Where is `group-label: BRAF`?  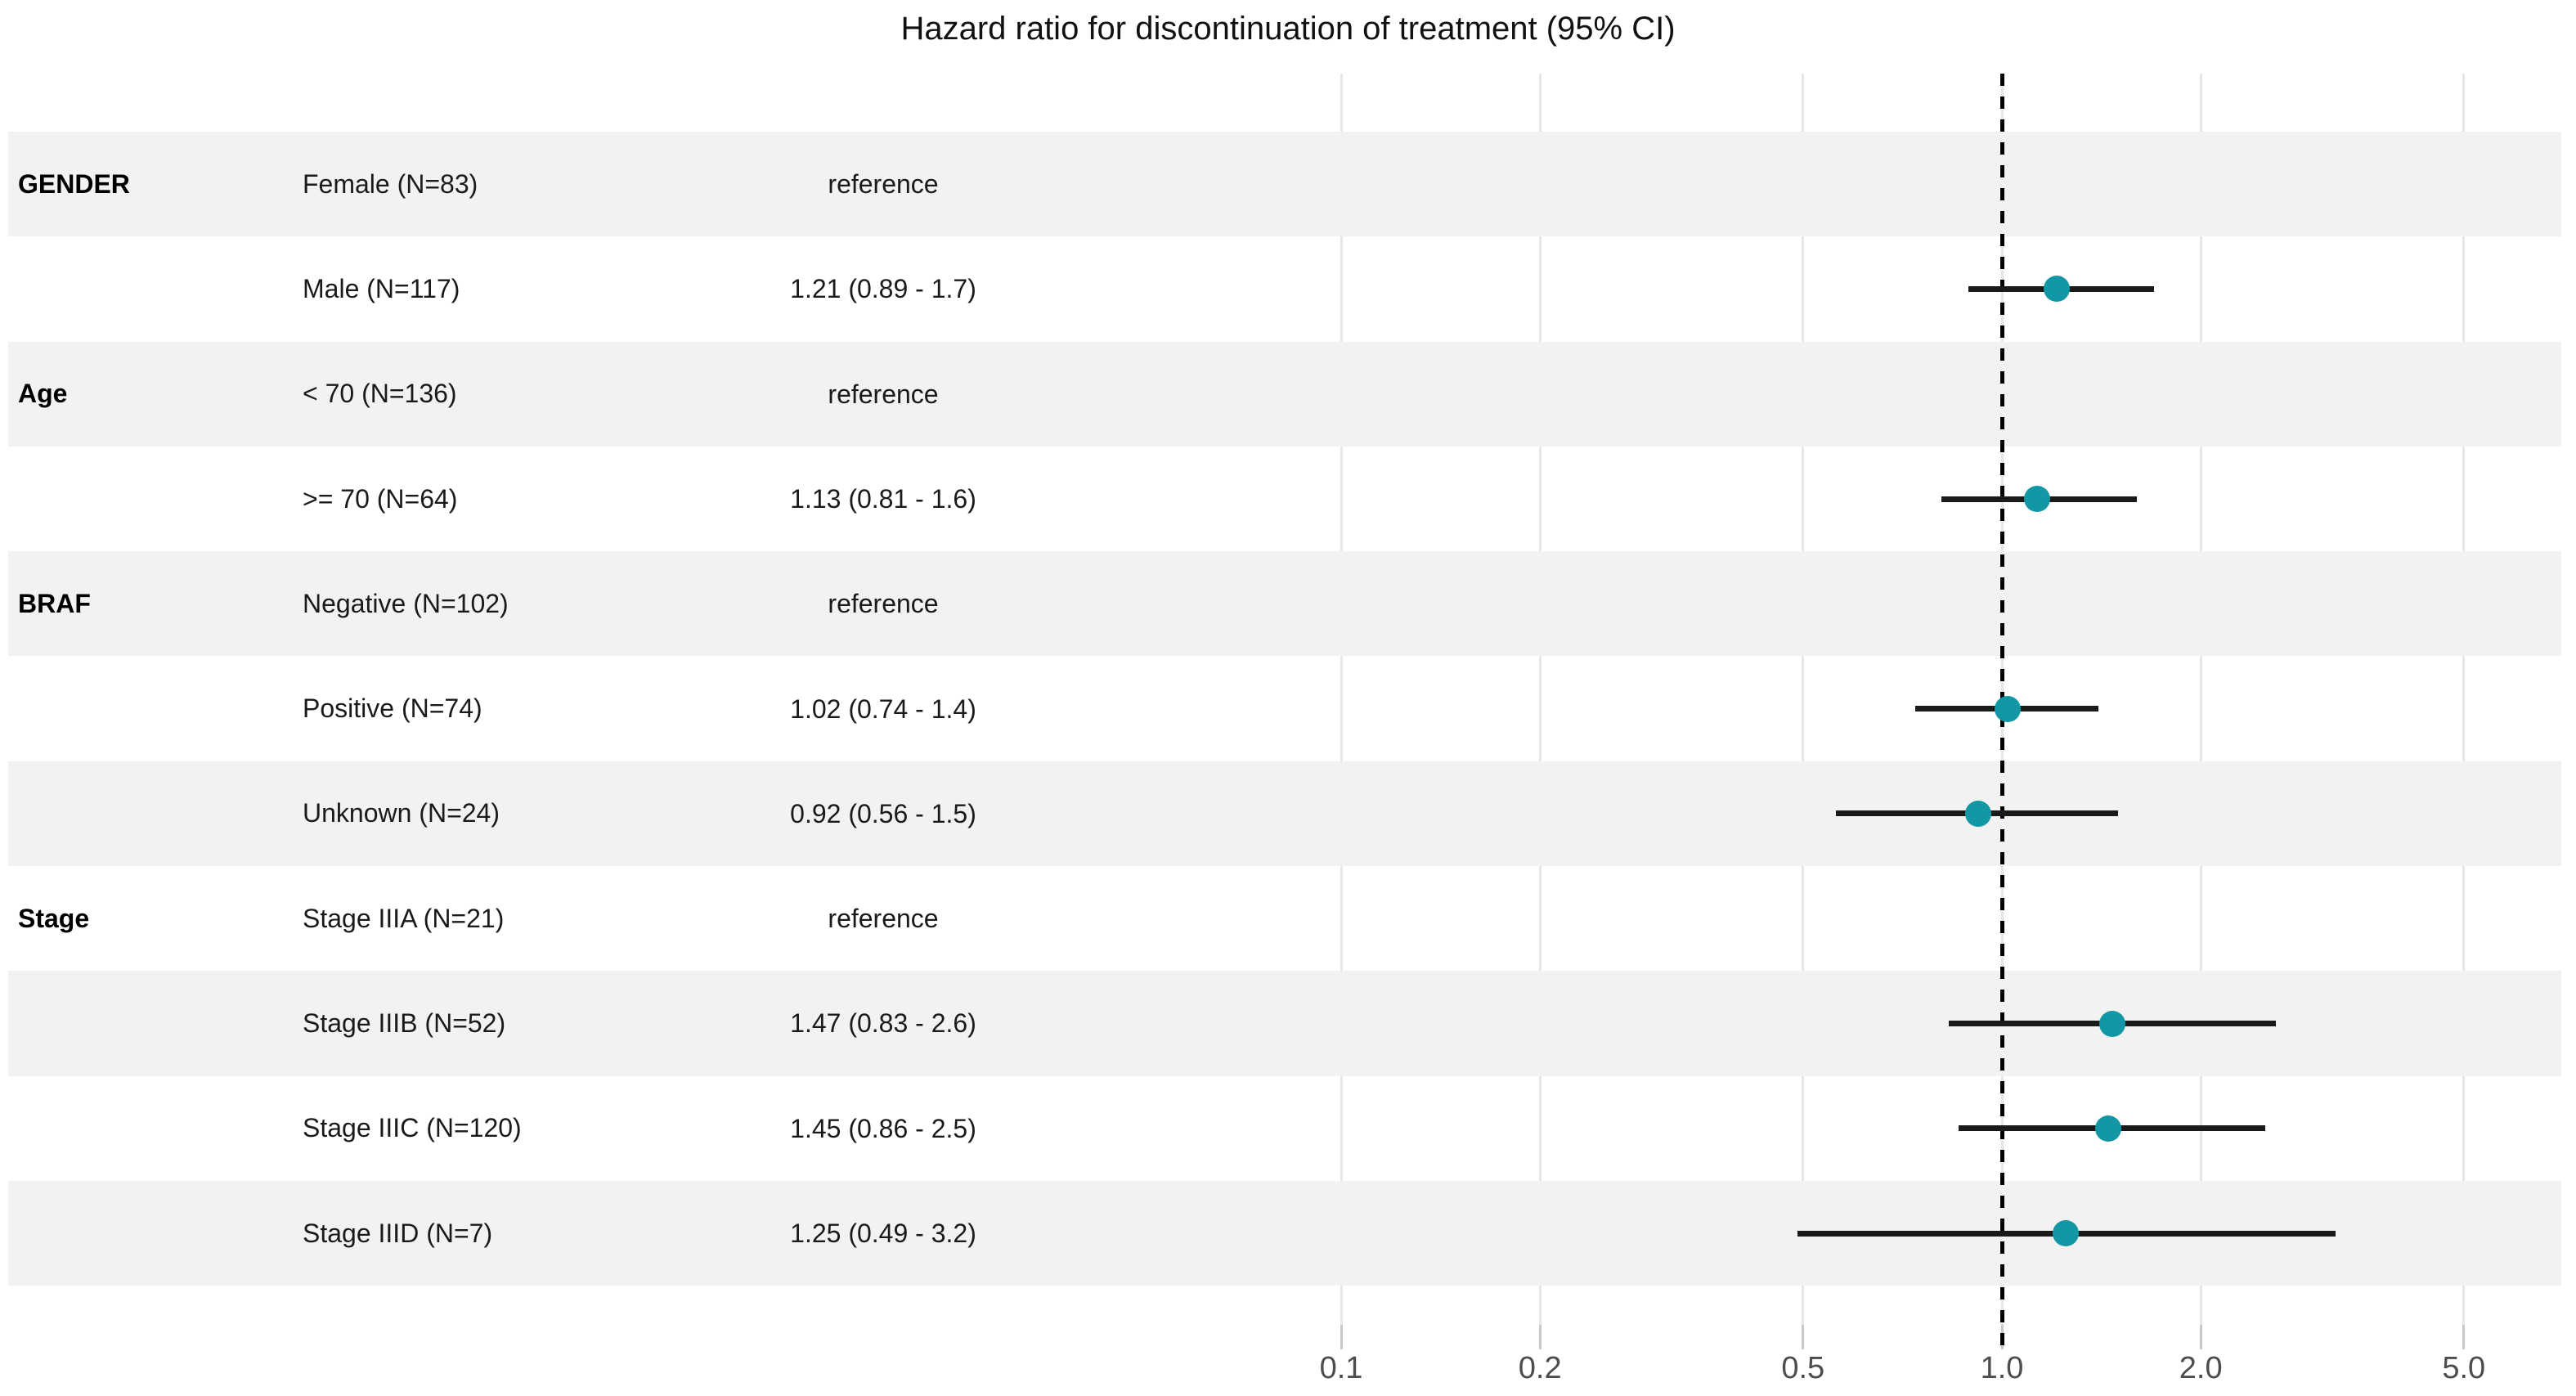 group-label: BRAF is located at coordinates (55, 603).